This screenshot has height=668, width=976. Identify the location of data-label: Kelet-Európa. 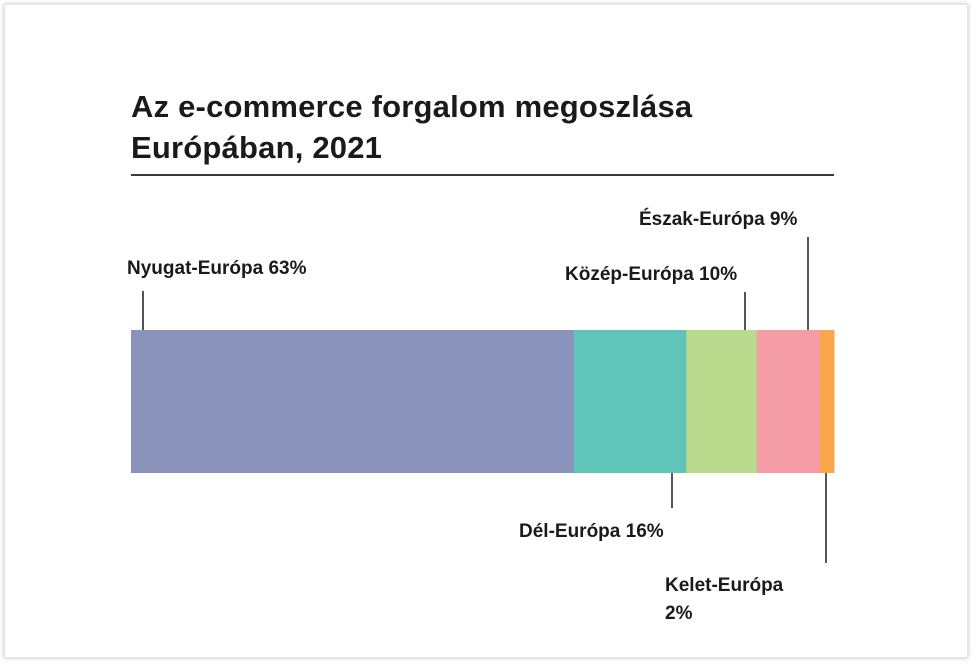
(724, 585).